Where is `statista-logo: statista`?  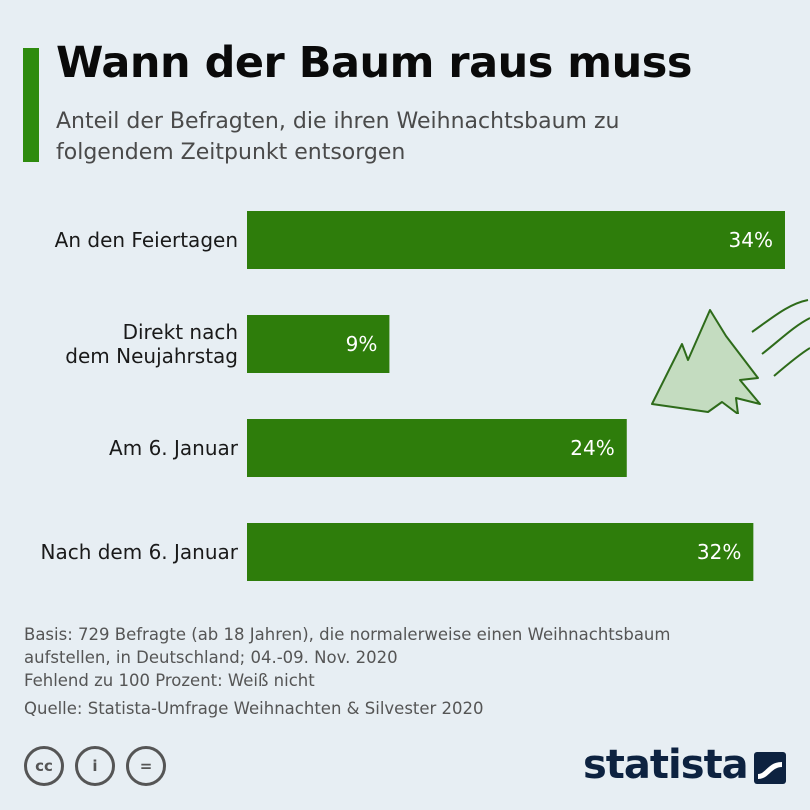
statista-logo: statista is located at coordinates (684, 765).